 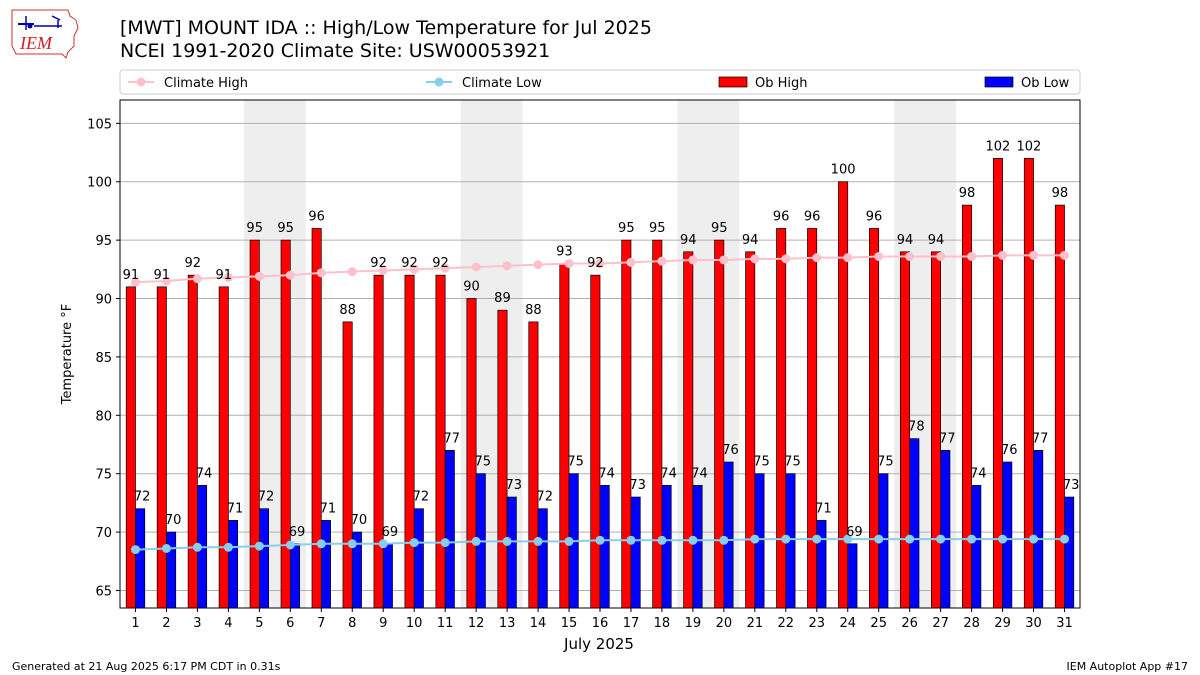 What do you see at coordinates (193, 263) in the screenshot?
I see `ob-high-label: 92` at bounding box center [193, 263].